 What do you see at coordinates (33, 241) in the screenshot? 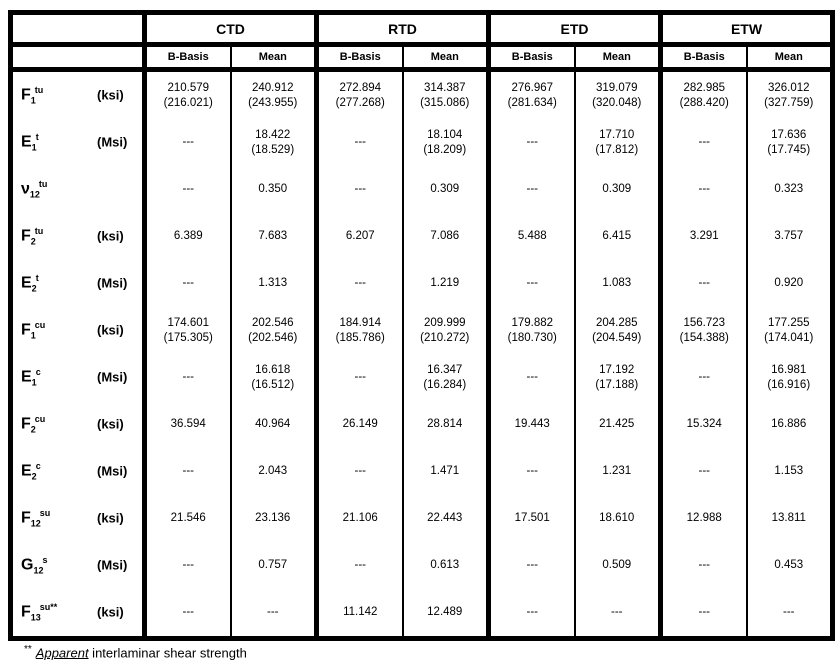
I see `symbol-subscript: 2` at bounding box center [33, 241].